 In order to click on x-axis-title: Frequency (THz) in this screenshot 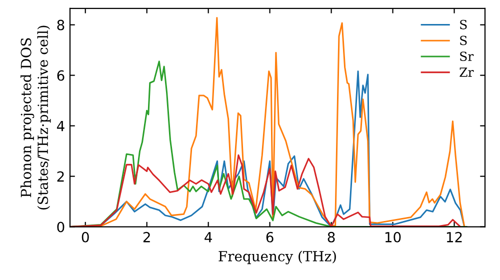, I will do `click(277, 257)`.